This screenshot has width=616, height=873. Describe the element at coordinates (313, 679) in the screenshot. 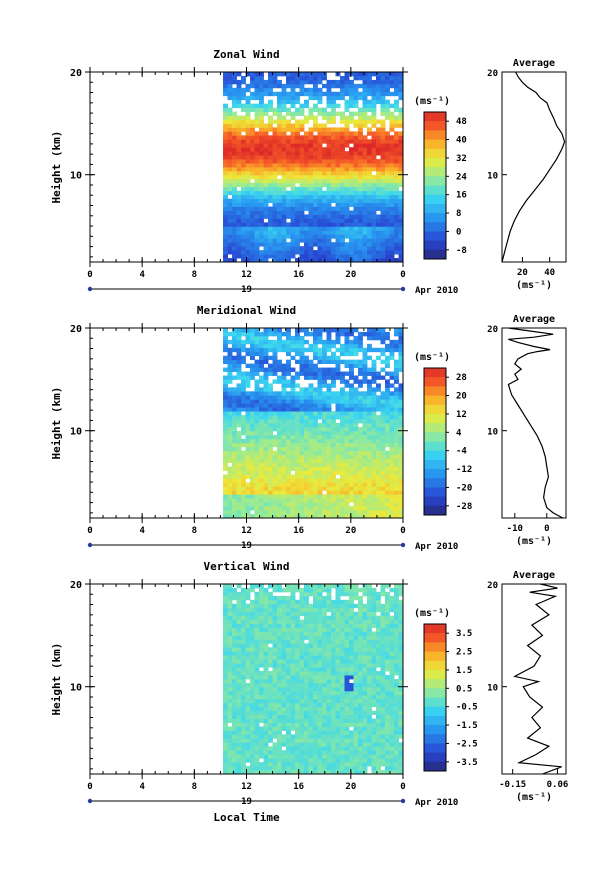

I see `heatmap` at that location.